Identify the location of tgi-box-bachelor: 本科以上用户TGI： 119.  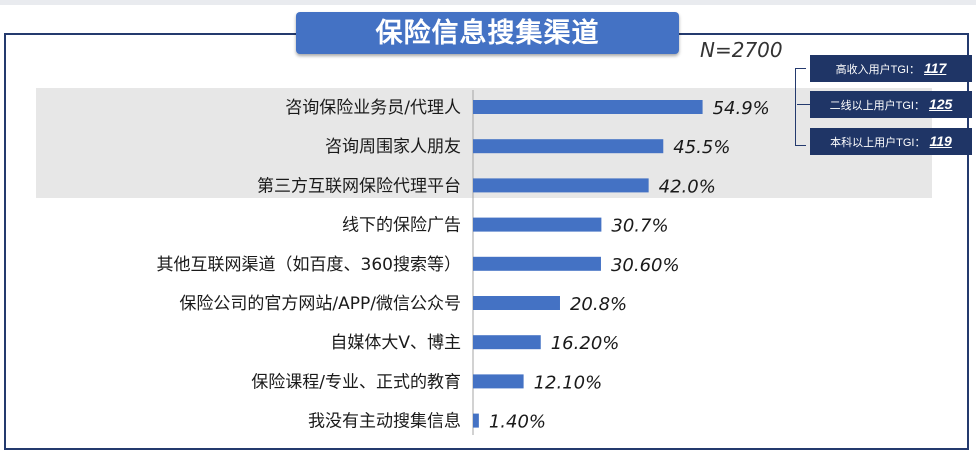
(891, 141).